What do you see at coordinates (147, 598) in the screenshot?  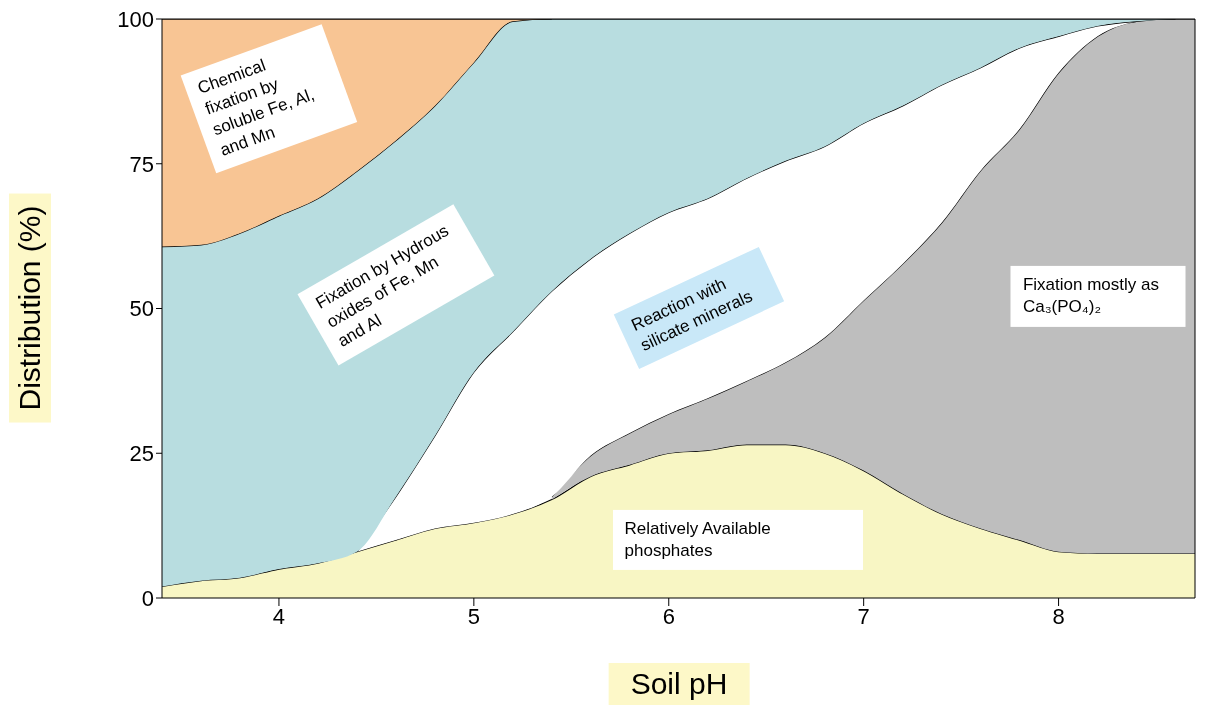 I see `y-tick-label: 0` at bounding box center [147, 598].